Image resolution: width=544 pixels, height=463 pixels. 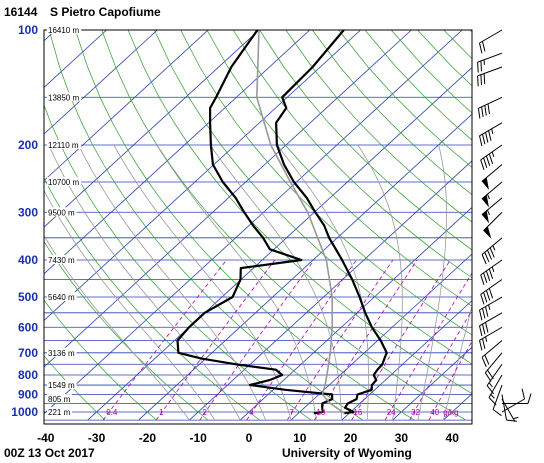 What do you see at coordinates (59, 412) in the screenshot?
I see `height-label: 221 m` at bounding box center [59, 412].